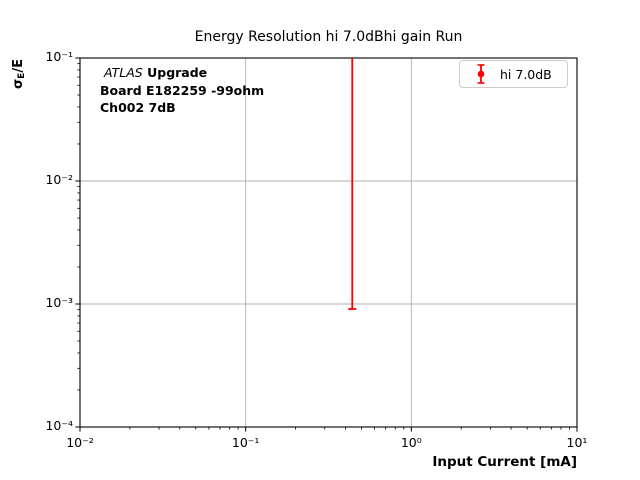  Describe the element at coordinates (328, 37) in the screenshot. I see `chart-title: Energy Resolution hi 7.0dBhi gain Run` at that location.